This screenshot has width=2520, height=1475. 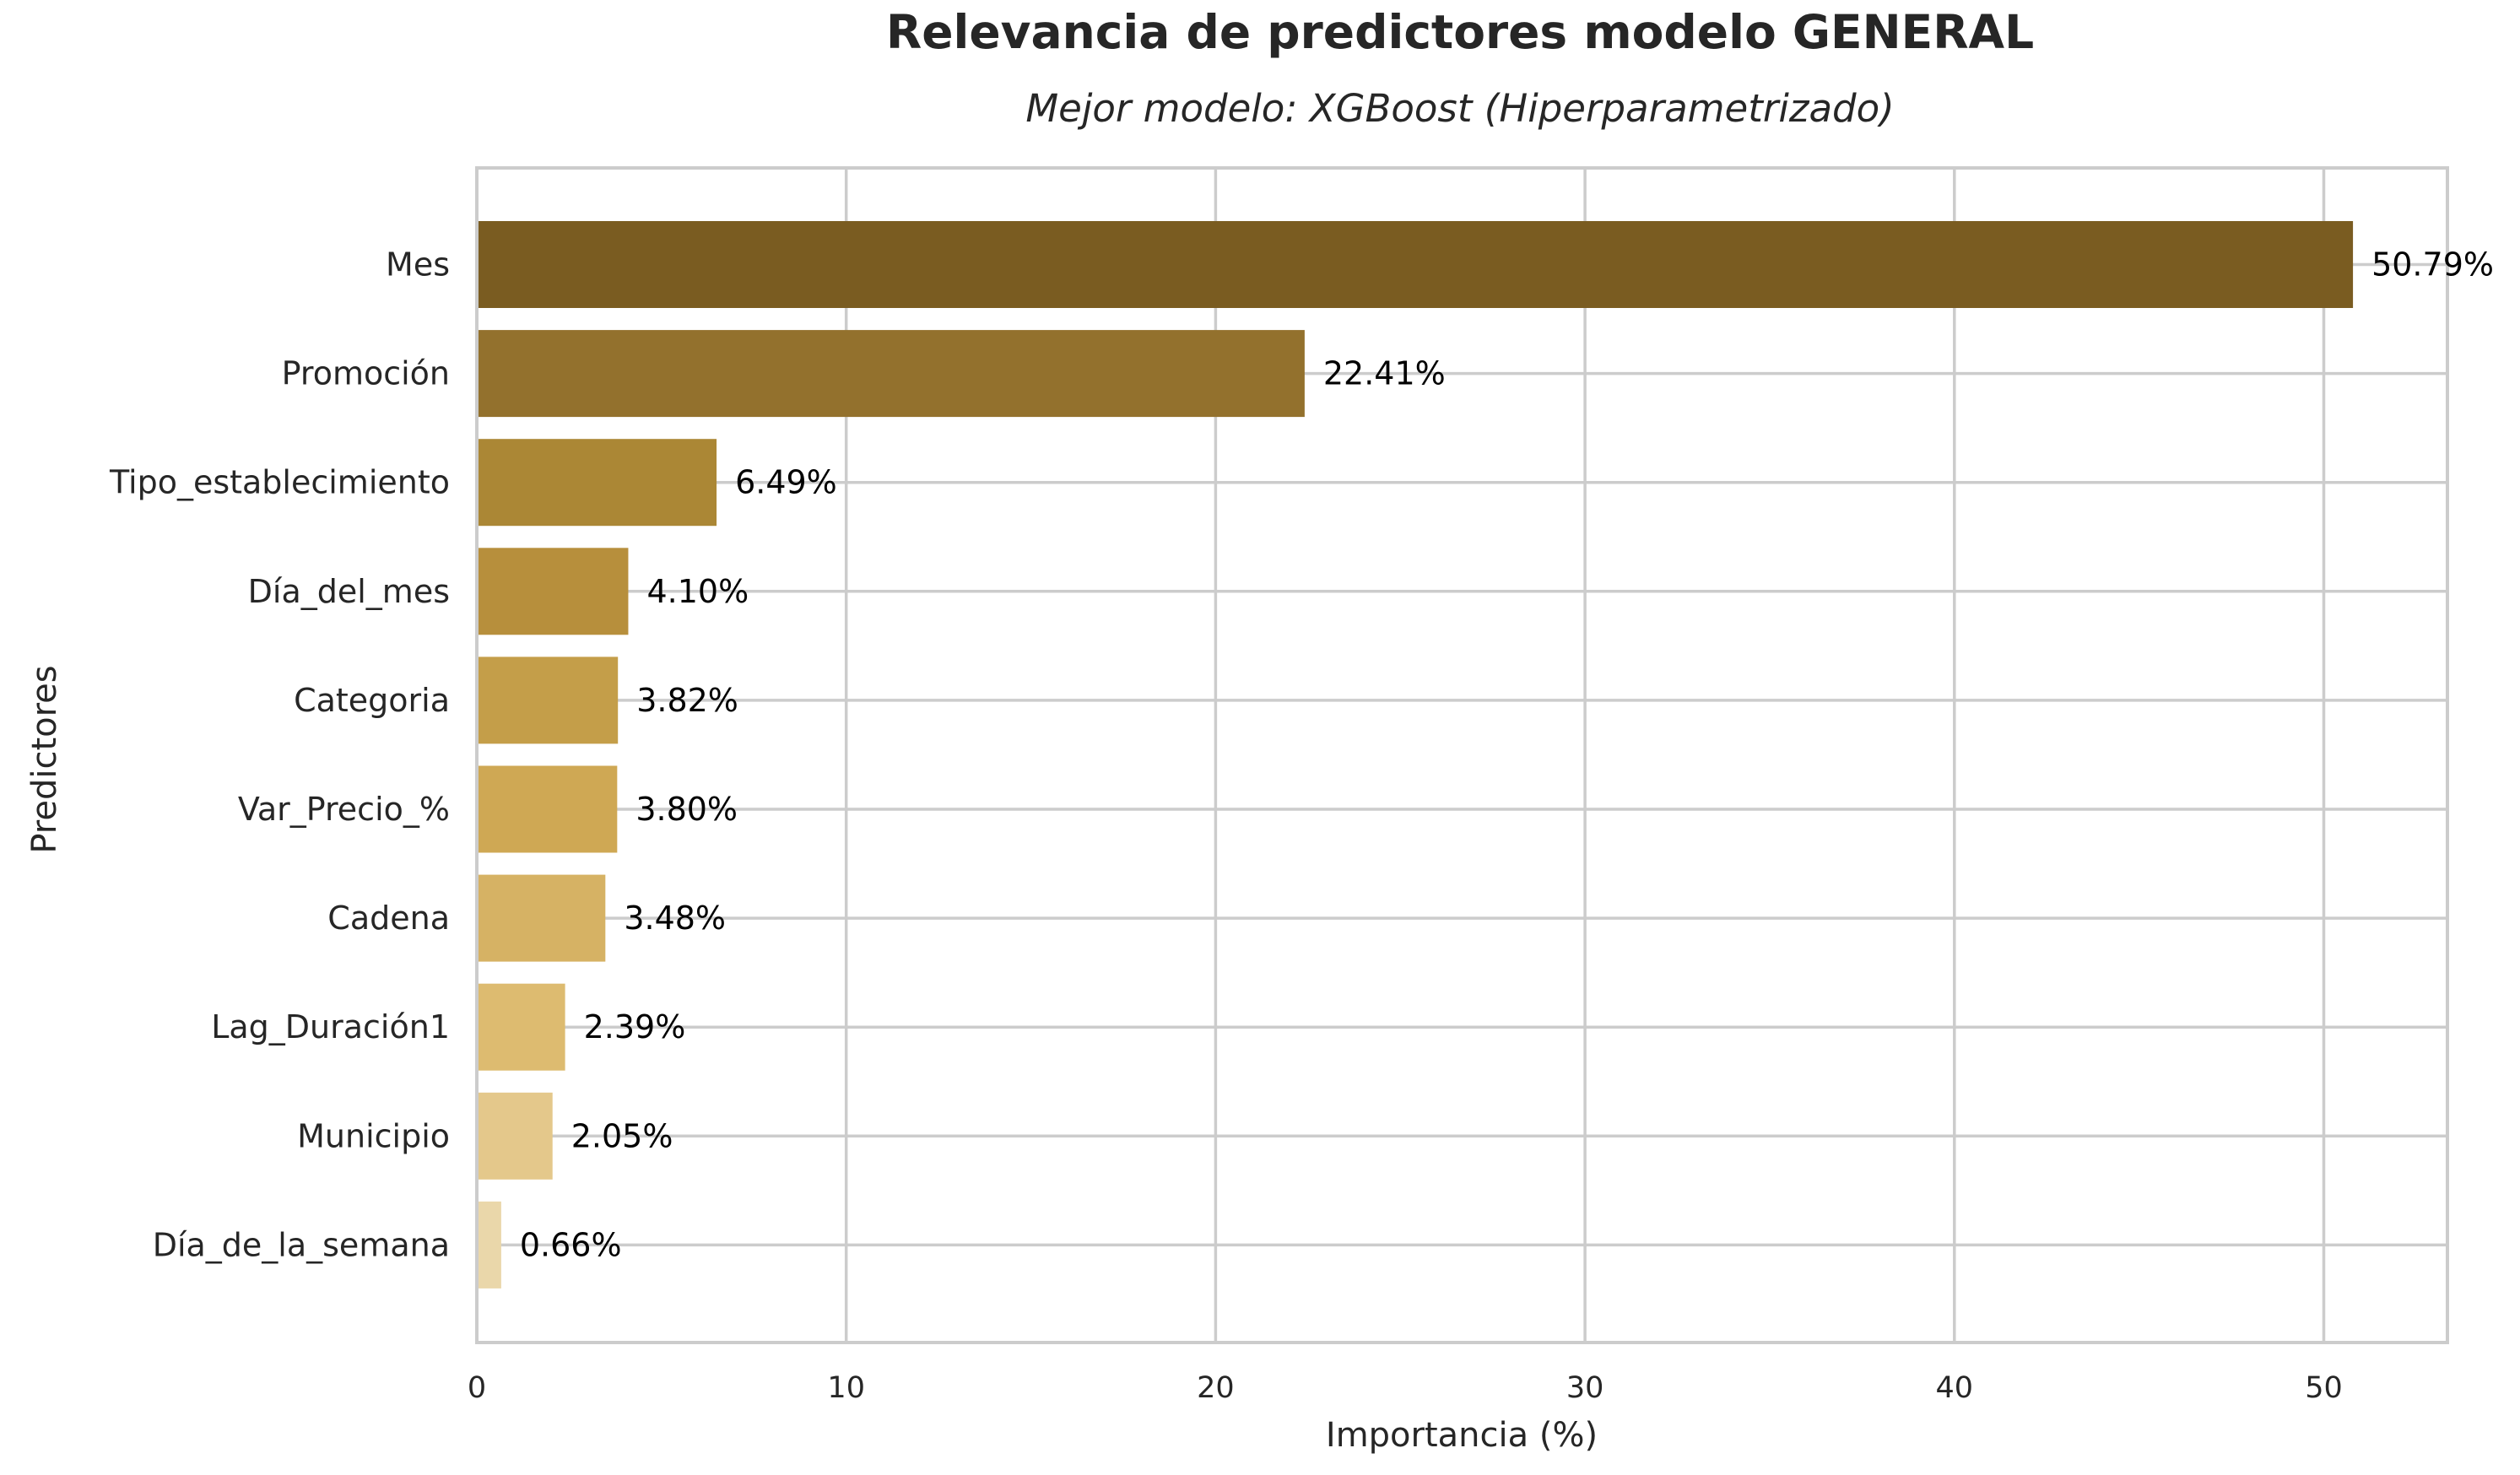 I want to click on data-label: 2.39%, so click(x=635, y=1026).